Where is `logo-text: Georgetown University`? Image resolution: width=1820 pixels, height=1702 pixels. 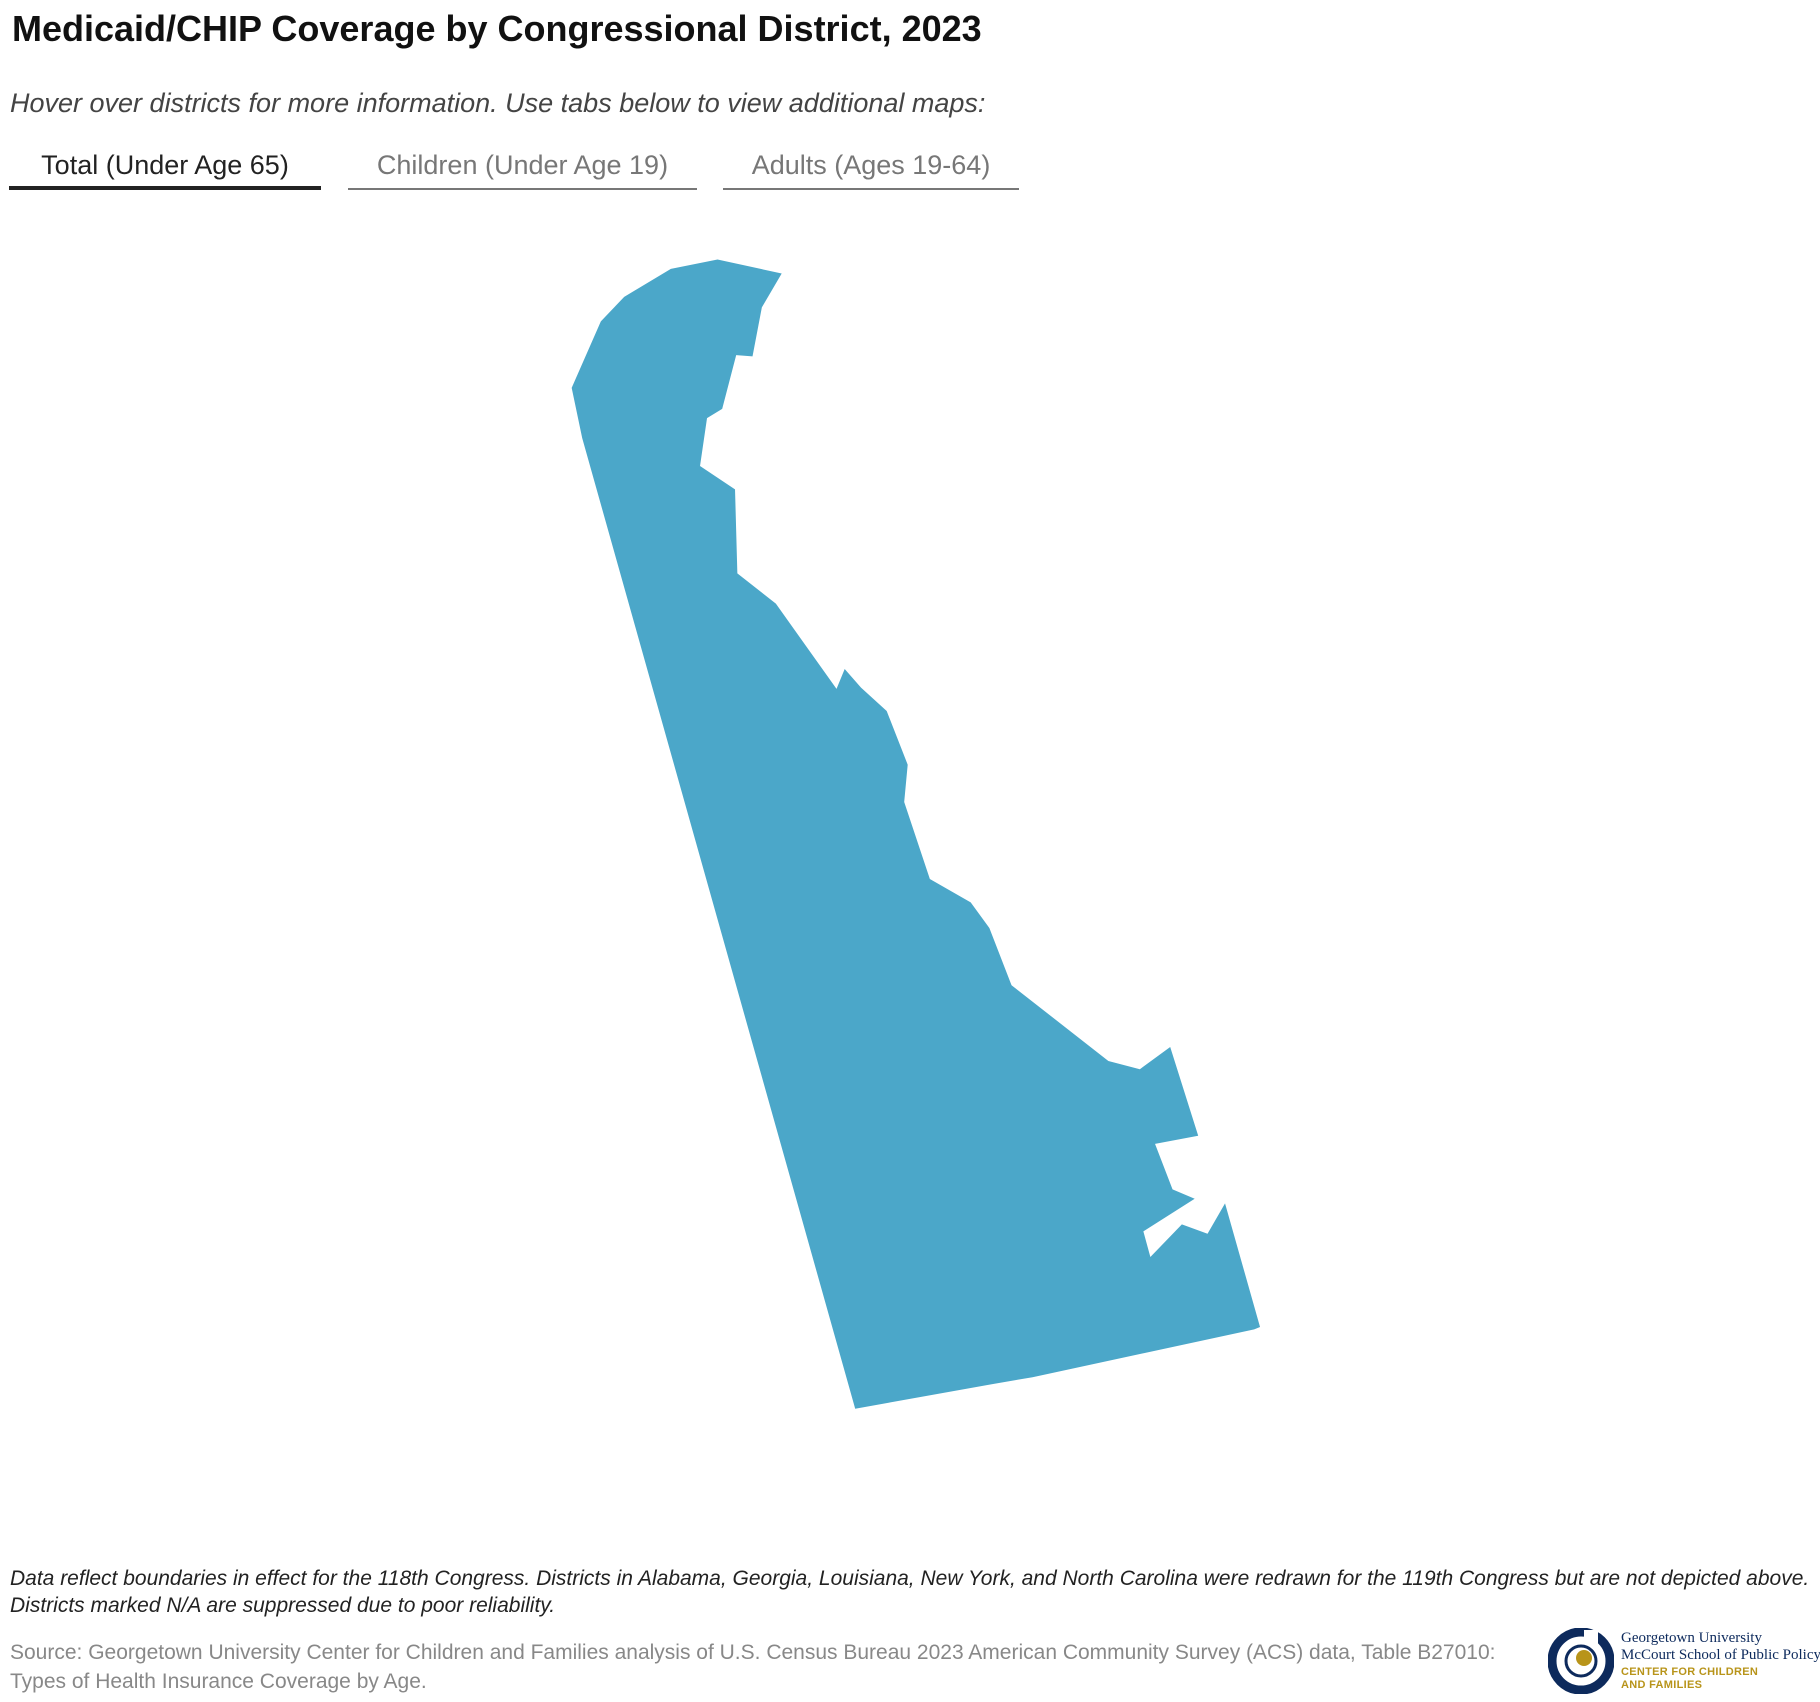
logo-text: Georgetown University is located at coordinates (1691, 1638).